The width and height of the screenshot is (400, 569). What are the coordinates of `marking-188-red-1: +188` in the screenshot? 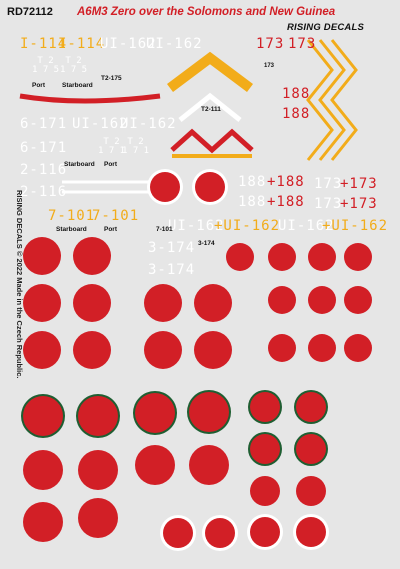 It's located at (286, 182).